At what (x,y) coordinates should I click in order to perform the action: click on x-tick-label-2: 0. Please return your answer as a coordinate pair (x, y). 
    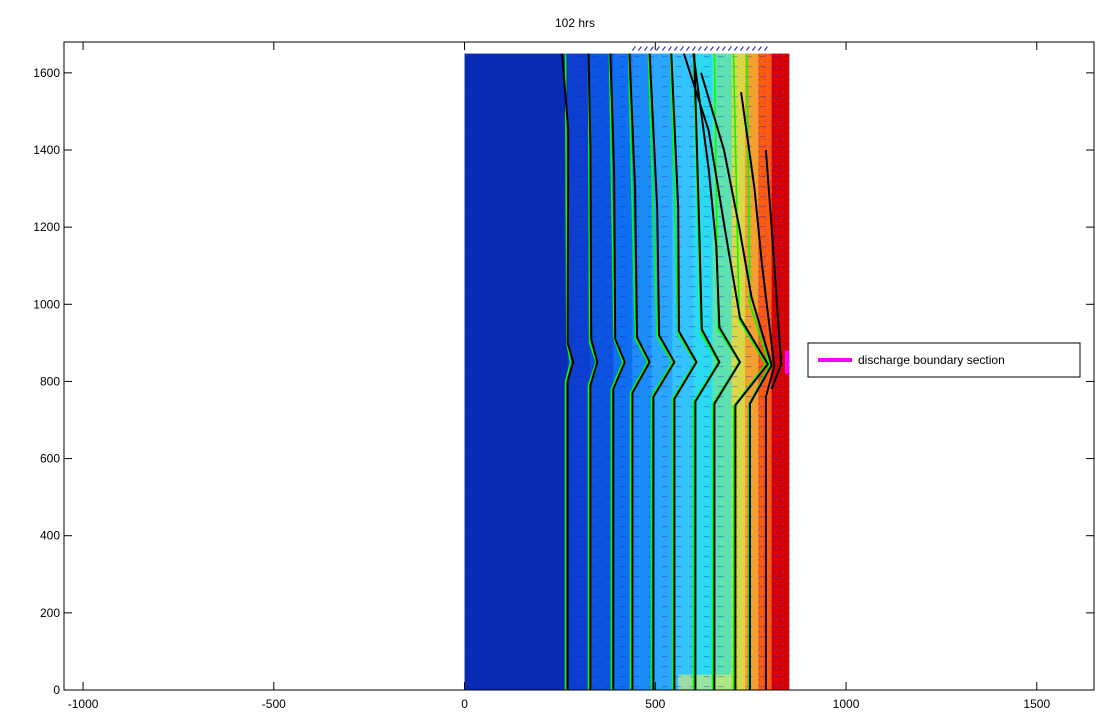
    Looking at the image, I should click on (464, 704).